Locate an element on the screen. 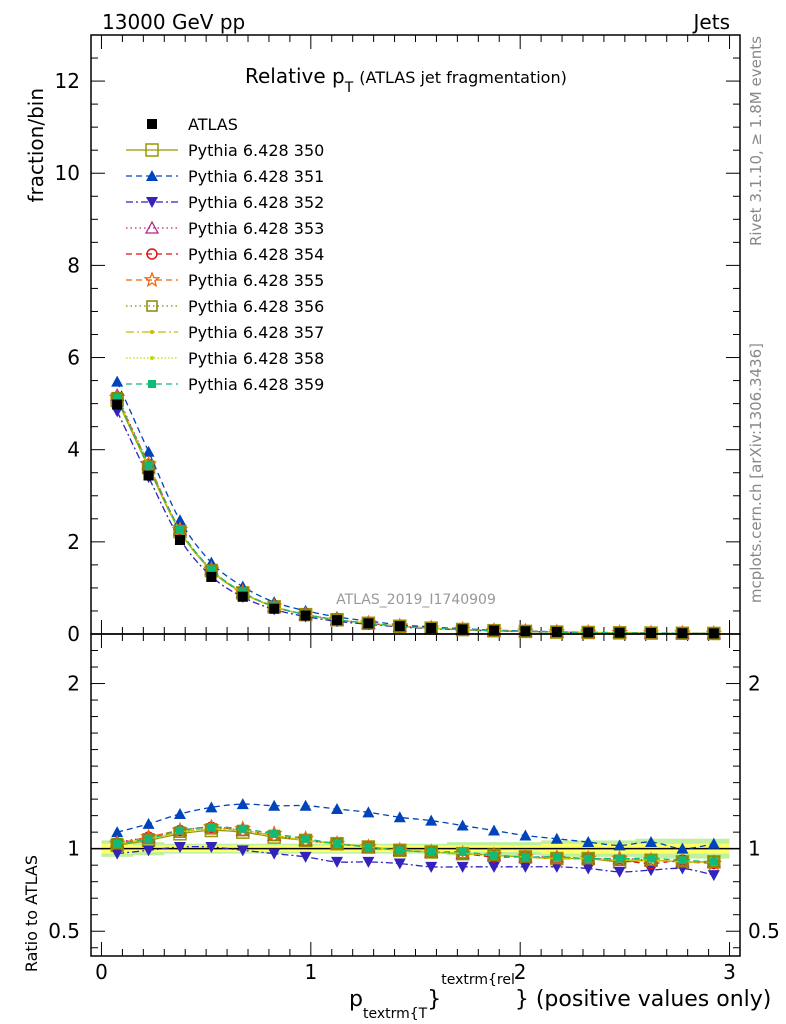 This screenshot has width=786, height=1024. legend-label: Pythia 6.428 353 is located at coordinates (256, 228).